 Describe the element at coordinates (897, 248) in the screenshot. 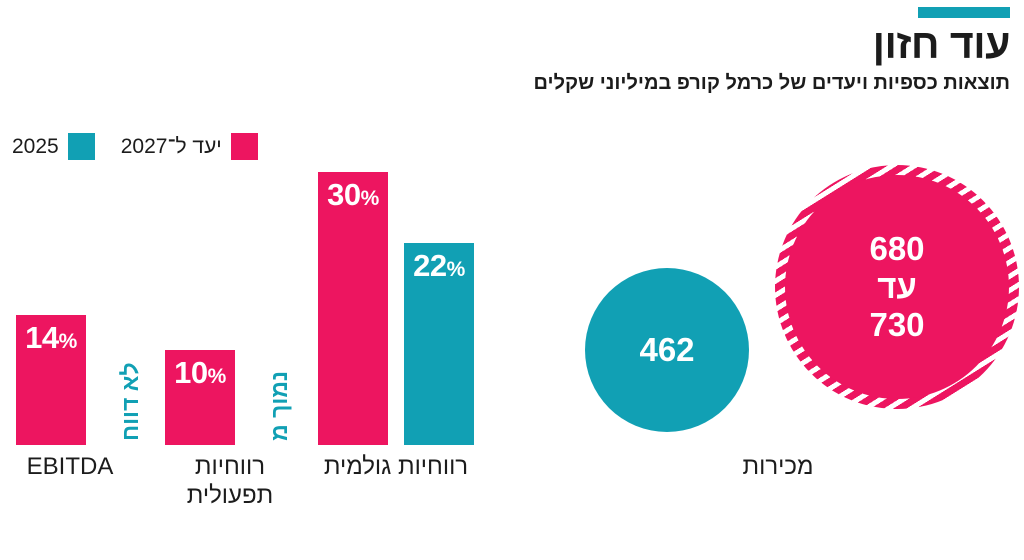

I see `circle-target-line1: 680` at that location.